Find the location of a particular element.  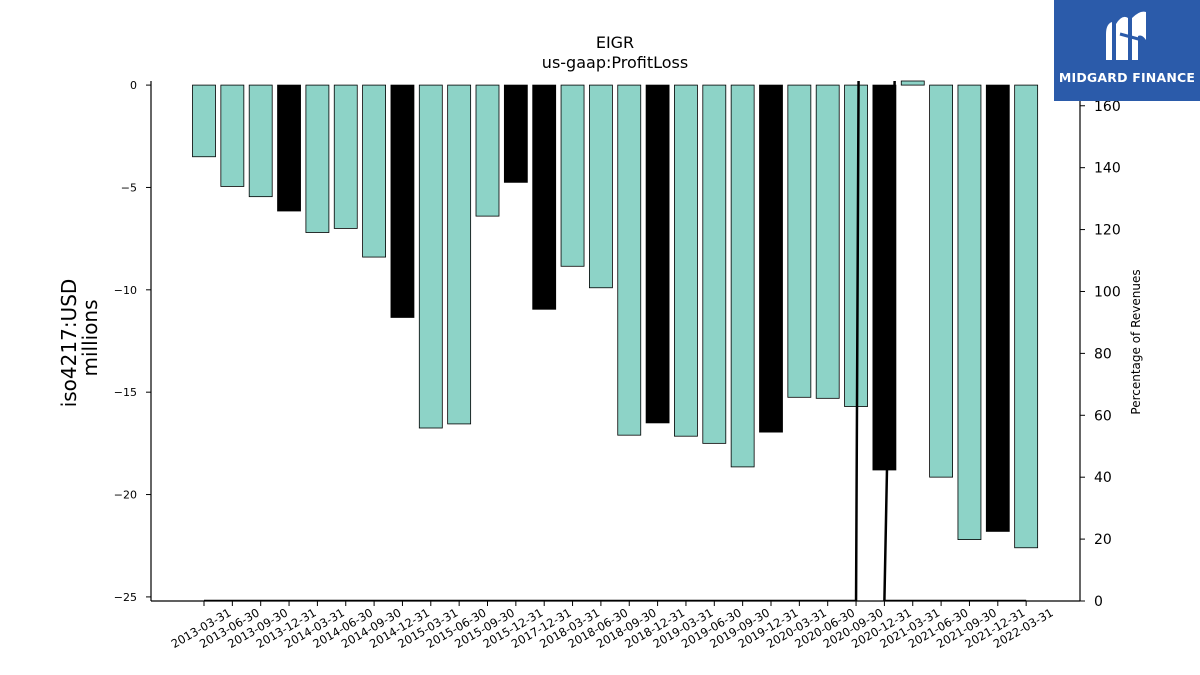

y-axis-label-line2: millions is located at coordinates (90, 337).